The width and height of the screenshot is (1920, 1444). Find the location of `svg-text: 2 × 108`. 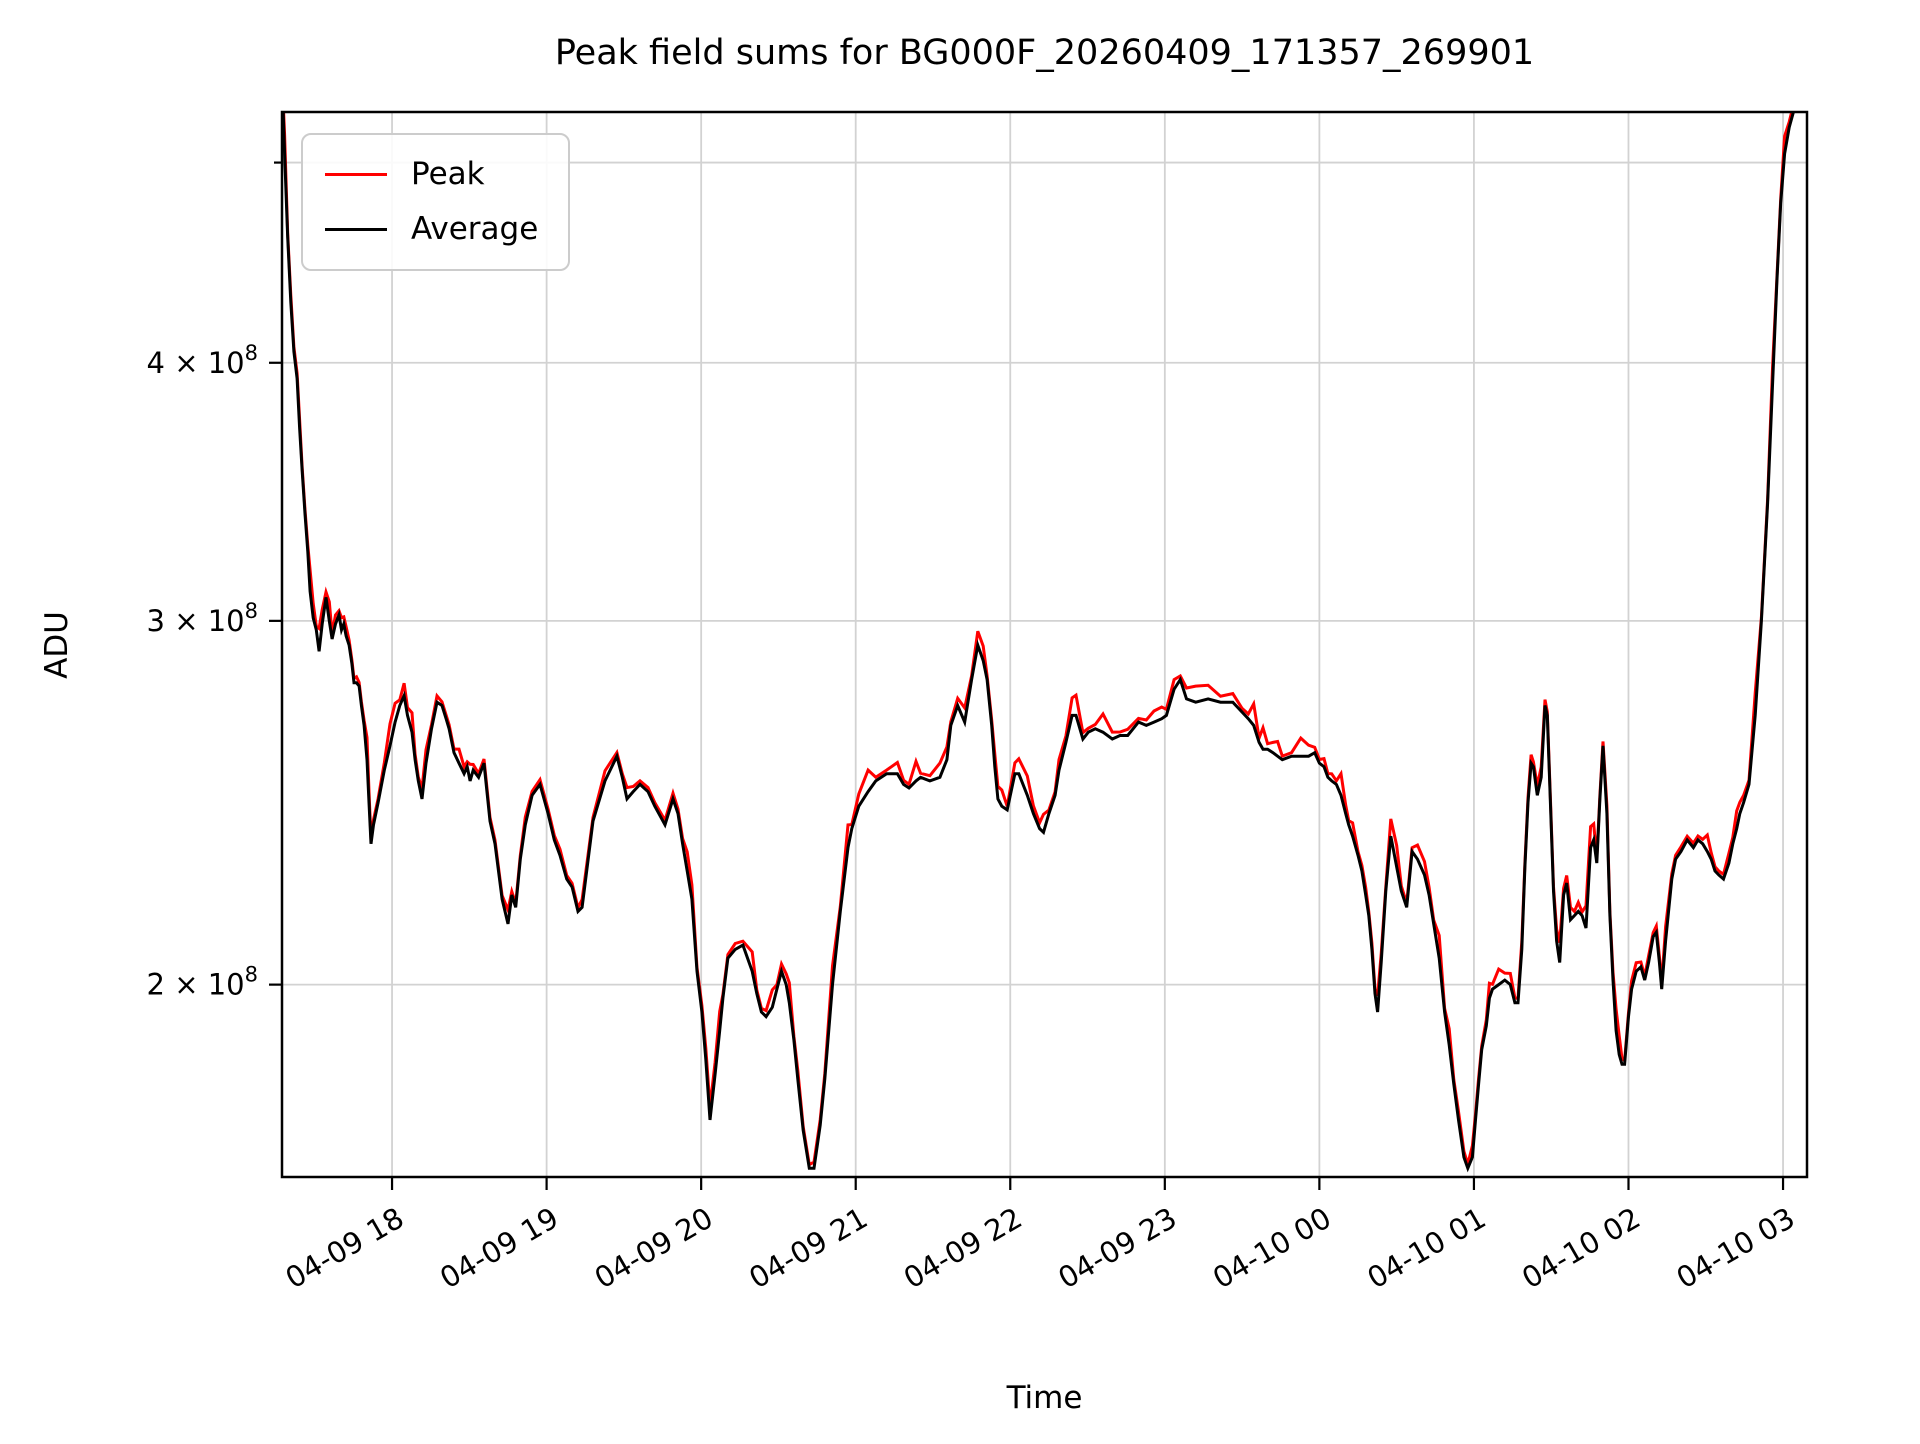

svg-text: 2 × 108 is located at coordinates (202, 982).